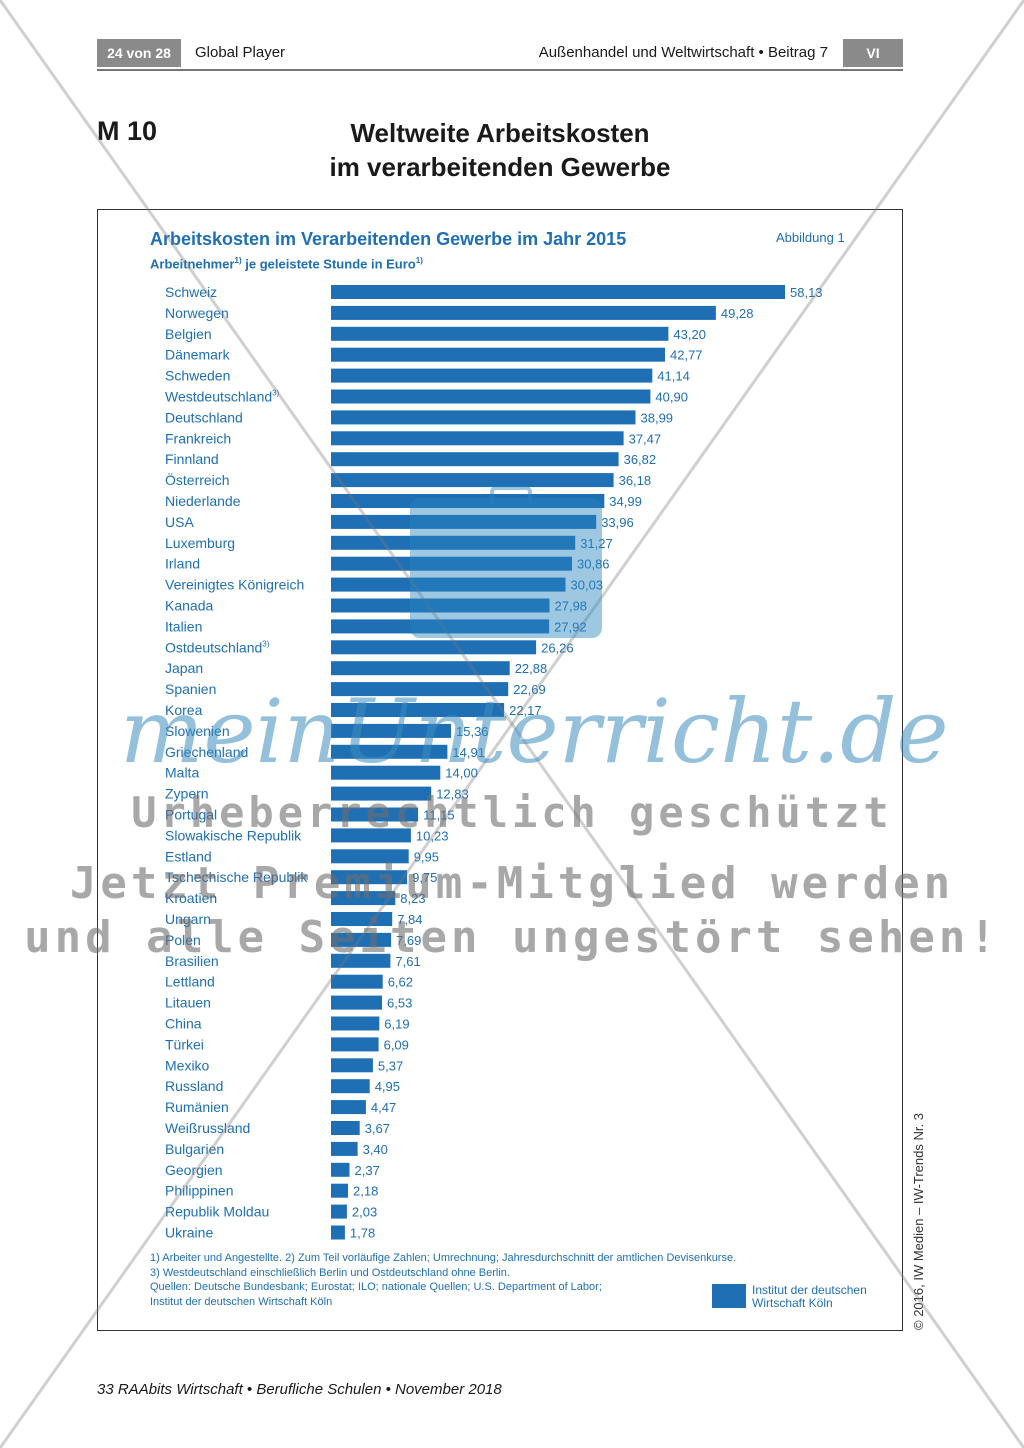 The height and width of the screenshot is (1448, 1024). Describe the element at coordinates (525, 710) in the screenshot. I see `value-label: 22,17` at that location.